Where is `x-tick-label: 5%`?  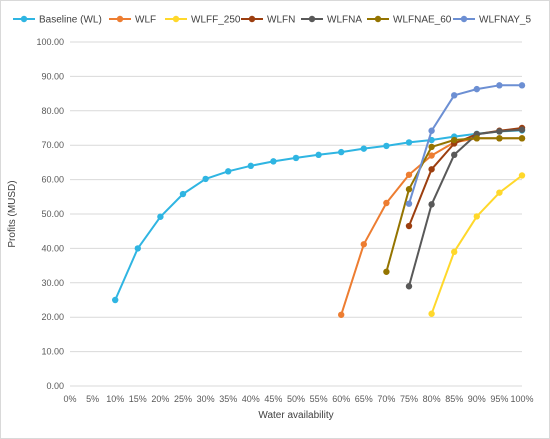
x-tick-label: 5% is located at coordinates (92, 399).